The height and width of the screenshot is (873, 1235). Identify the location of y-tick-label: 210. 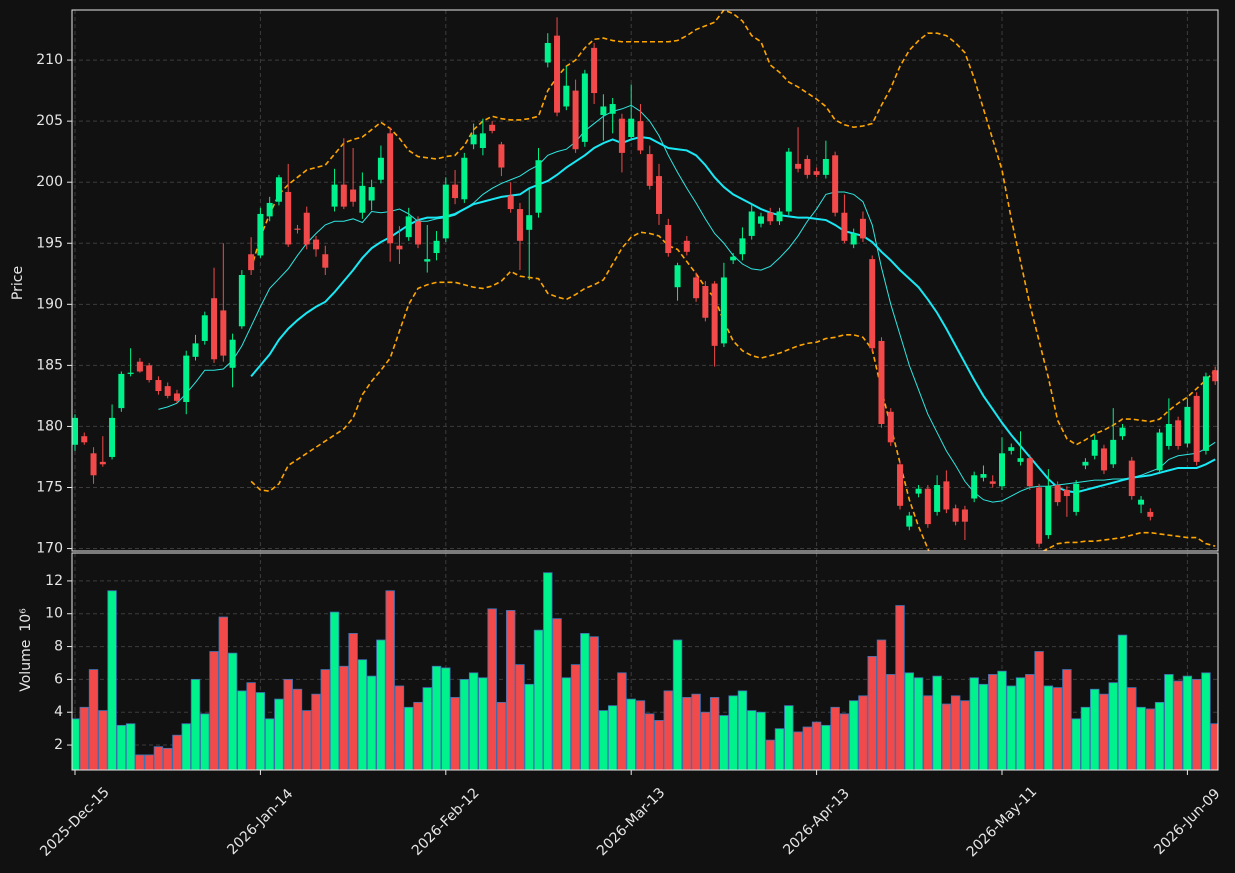
(49, 60).